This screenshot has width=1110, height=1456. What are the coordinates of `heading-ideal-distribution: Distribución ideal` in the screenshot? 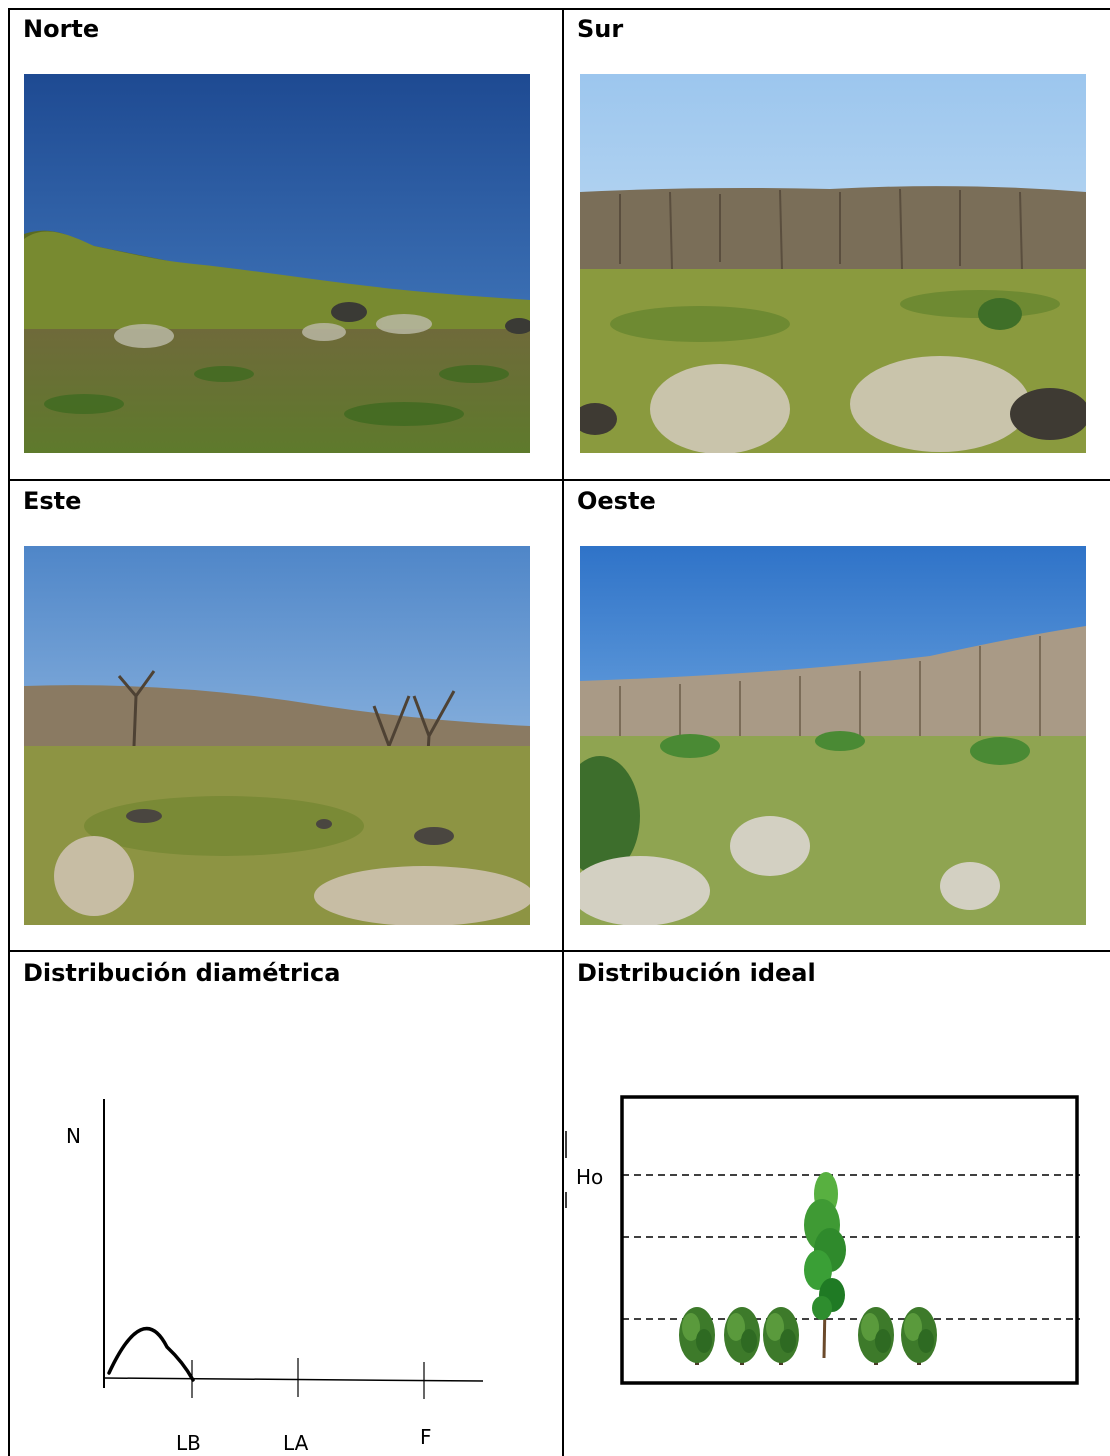 It's located at (696, 973).